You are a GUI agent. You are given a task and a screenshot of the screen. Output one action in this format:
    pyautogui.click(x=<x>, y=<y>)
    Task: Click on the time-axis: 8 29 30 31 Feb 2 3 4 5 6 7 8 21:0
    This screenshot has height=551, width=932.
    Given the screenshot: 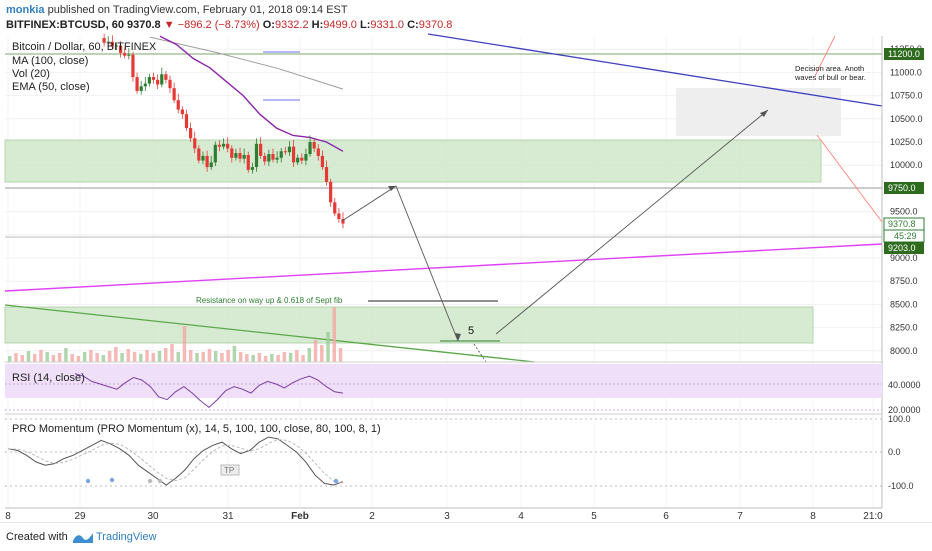 What is the action you would take?
    pyautogui.click(x=444, y=516)
    